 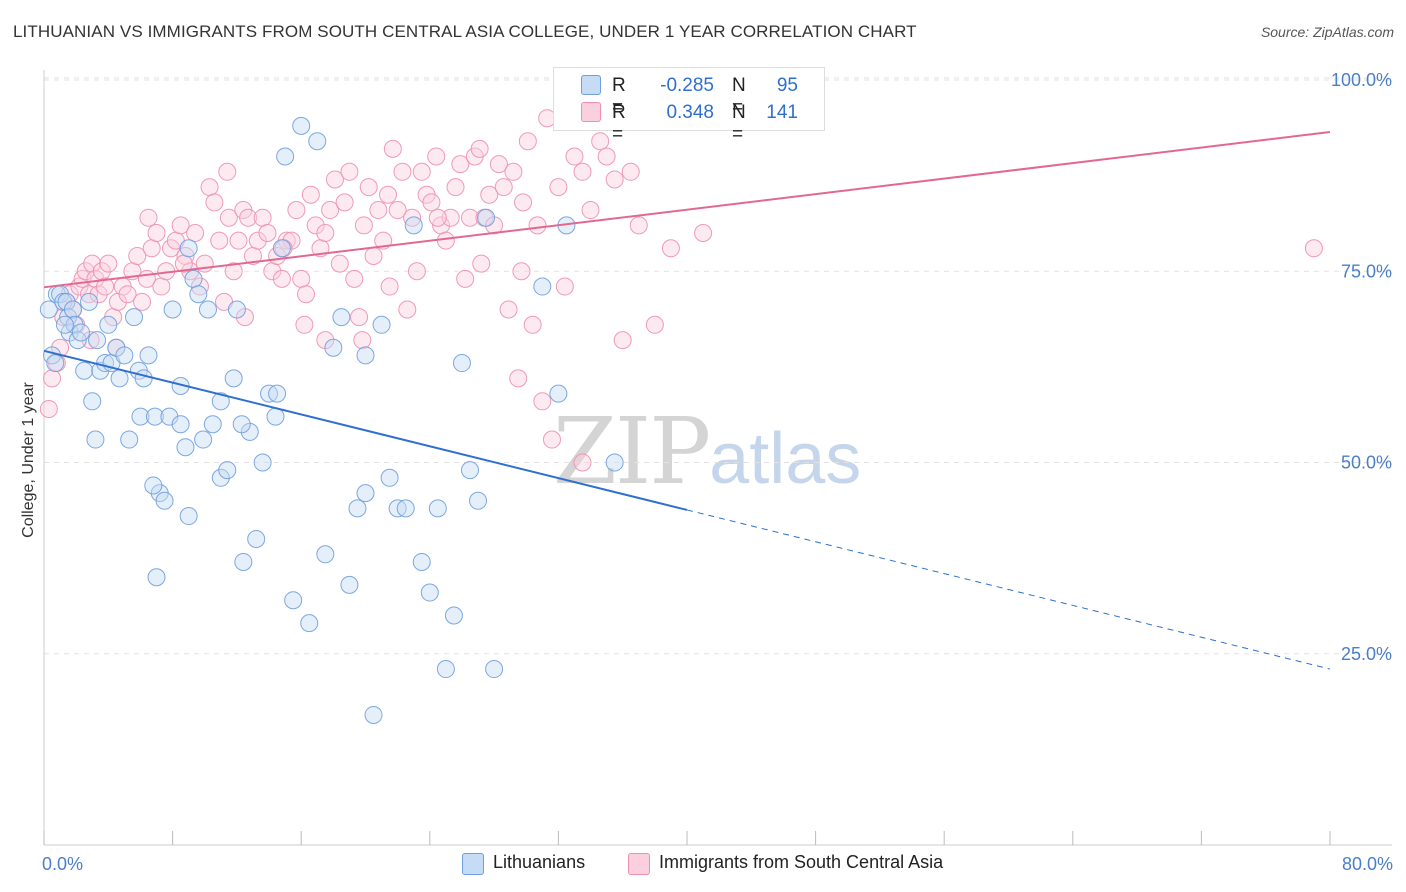 What do you see at coordinates (785, 459) in the screenshot?
I see `watermark-atlas: atlas` at bounding box center [785, 459].